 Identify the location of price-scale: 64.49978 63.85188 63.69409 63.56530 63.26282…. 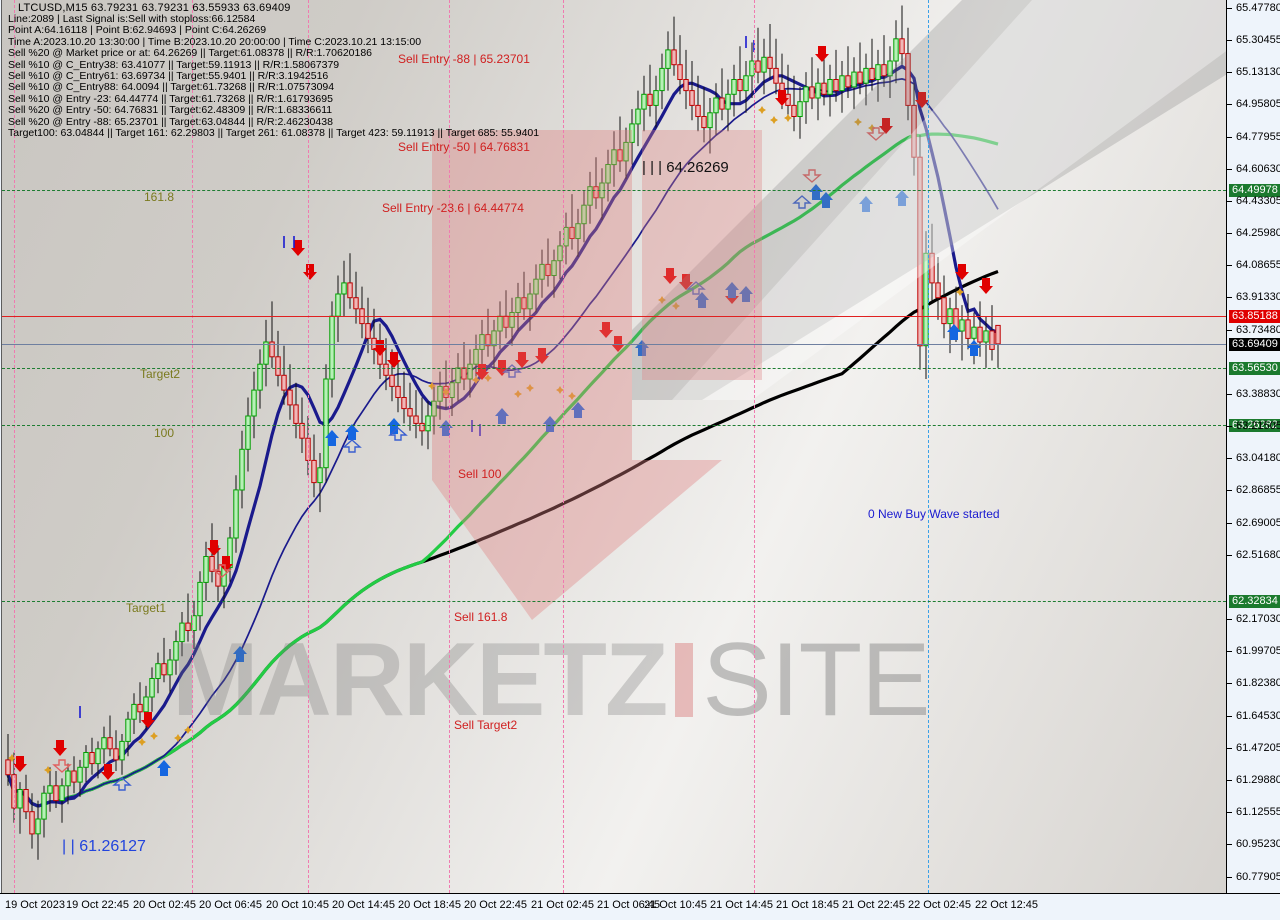
(1253, 446).